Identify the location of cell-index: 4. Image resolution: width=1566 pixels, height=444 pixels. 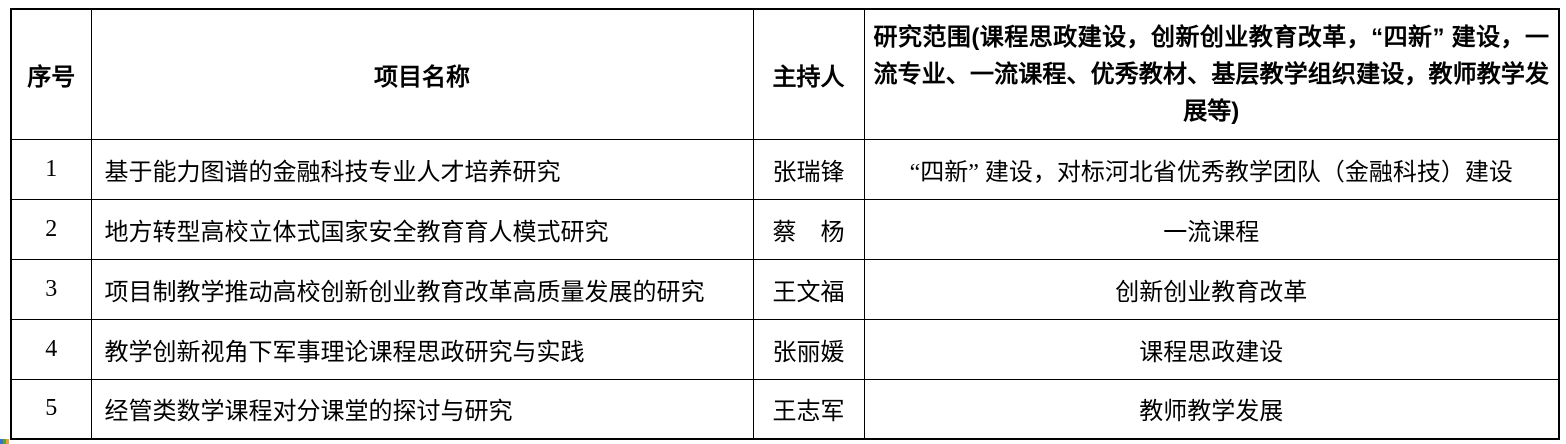
(51, 349).